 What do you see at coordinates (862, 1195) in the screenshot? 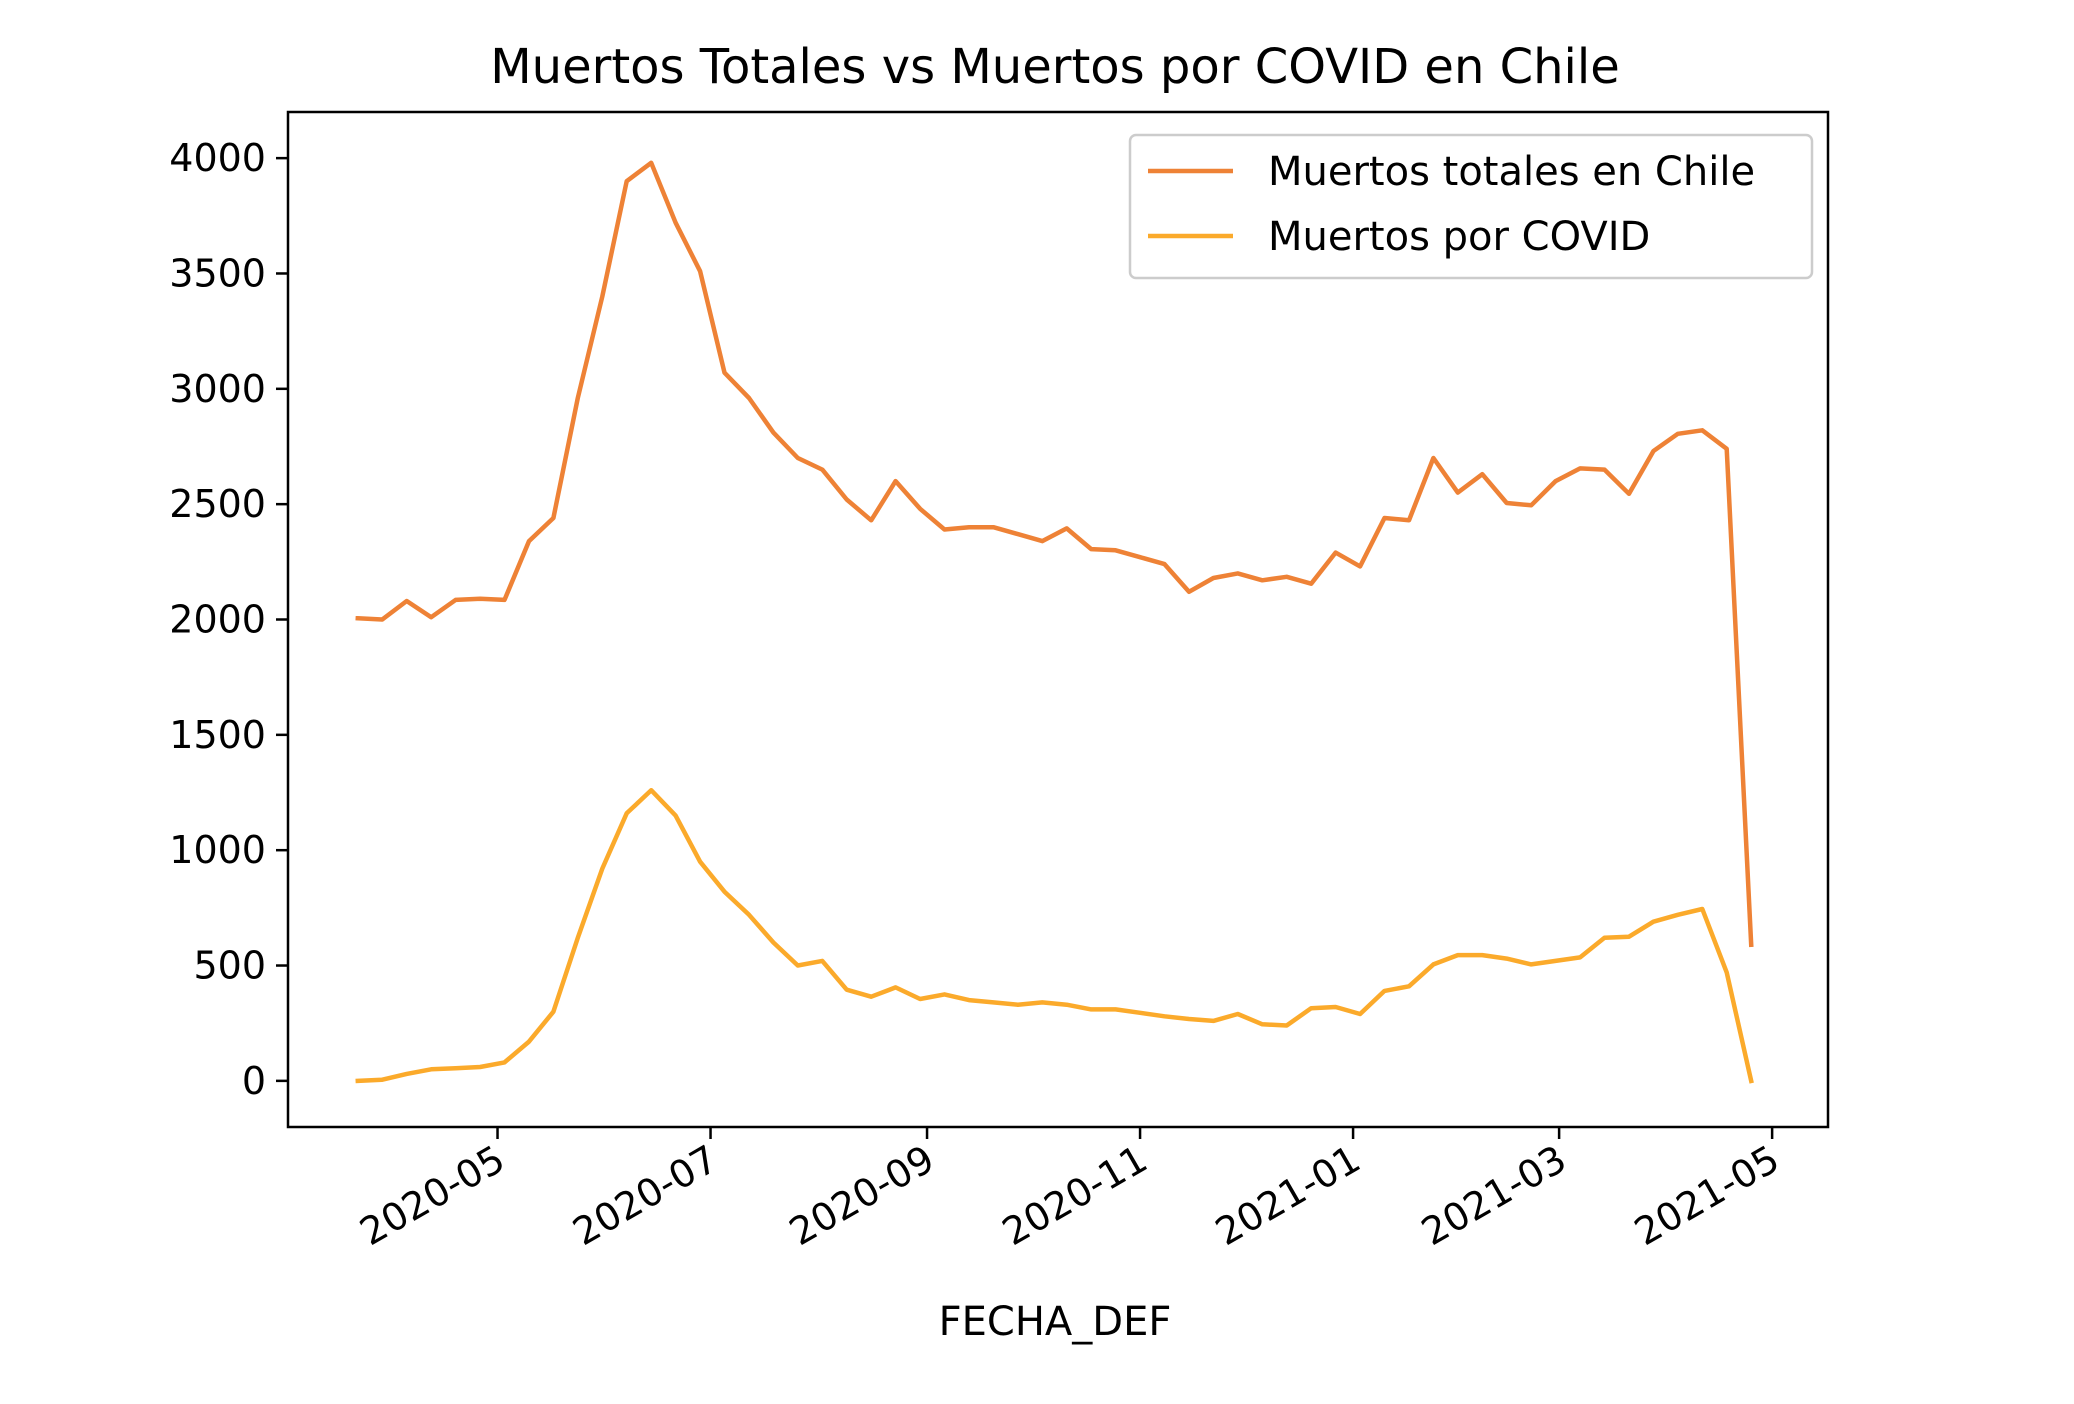
I see `x-tick-label: 2020-09` at bounding box center [862, 1195].